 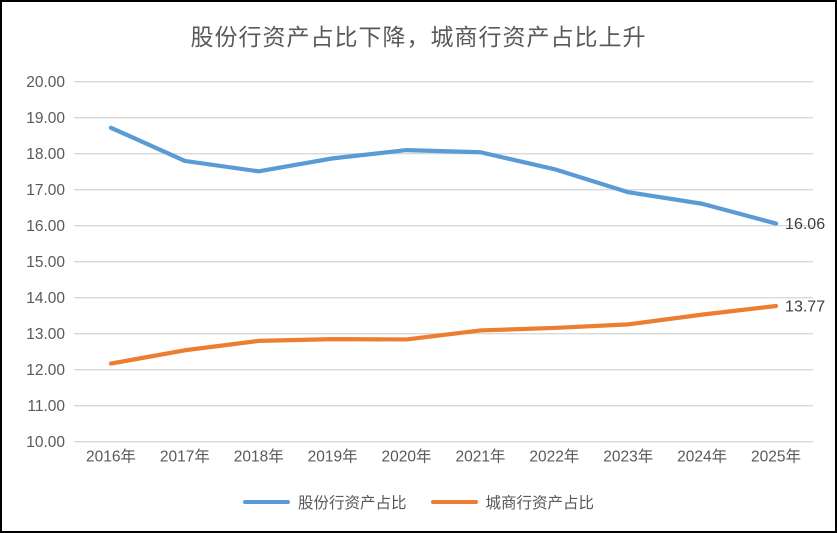 What do you see at coordinates (45, 190) in the screenshot?
I see `y-axis-tick-label: 17.00` at bounding box center [45, 190].